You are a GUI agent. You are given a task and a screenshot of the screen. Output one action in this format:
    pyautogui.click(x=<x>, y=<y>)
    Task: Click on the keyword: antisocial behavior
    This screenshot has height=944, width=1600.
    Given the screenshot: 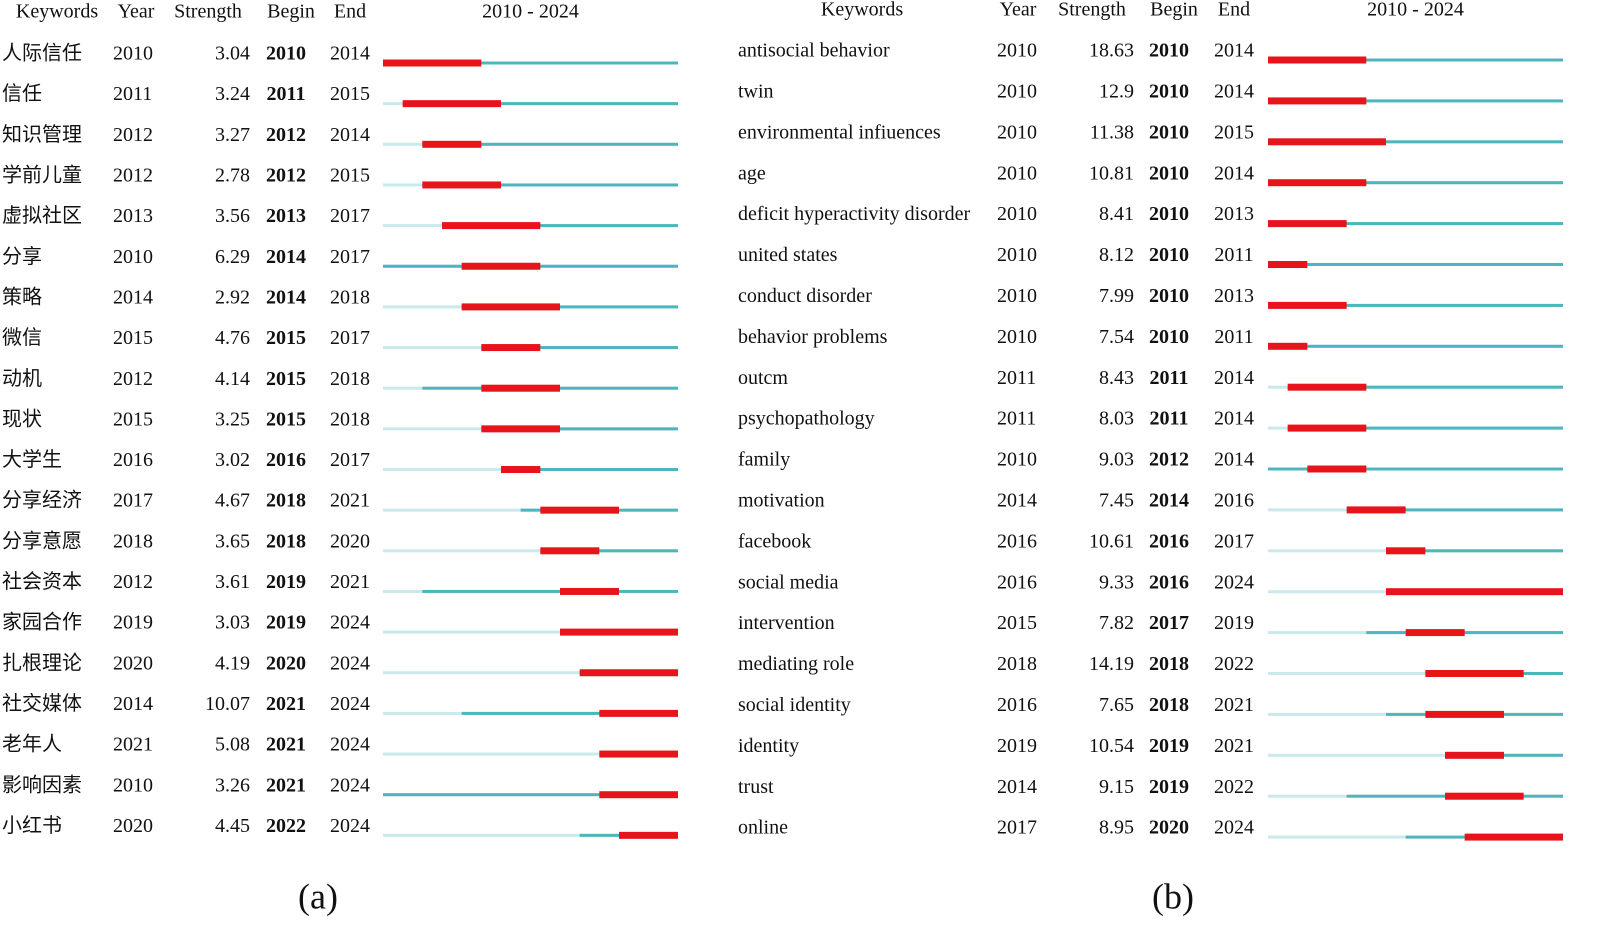 What is the action you would take?
    pyautogui.click(x=814, y=51)
    